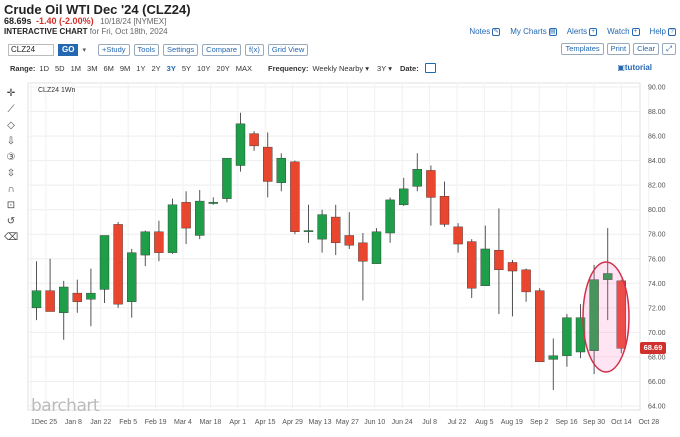 The width and height of the screenshot is (680, 437). Describe the element at coordinates (11, 125) in the screenshot. I see `shapes-icon: ◇` at that location.